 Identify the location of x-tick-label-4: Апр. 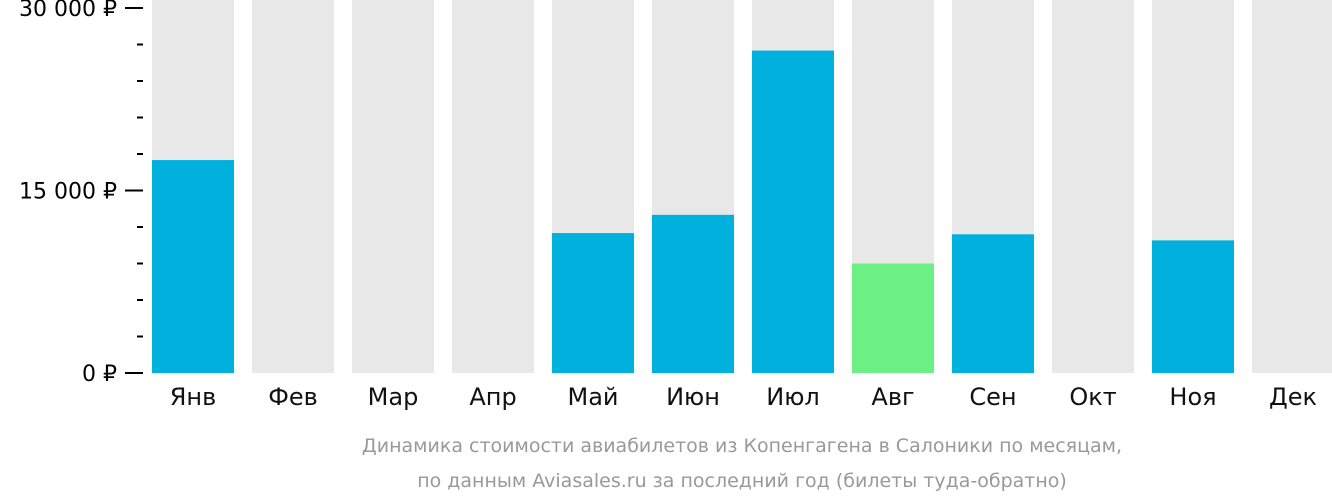
(492, 397).